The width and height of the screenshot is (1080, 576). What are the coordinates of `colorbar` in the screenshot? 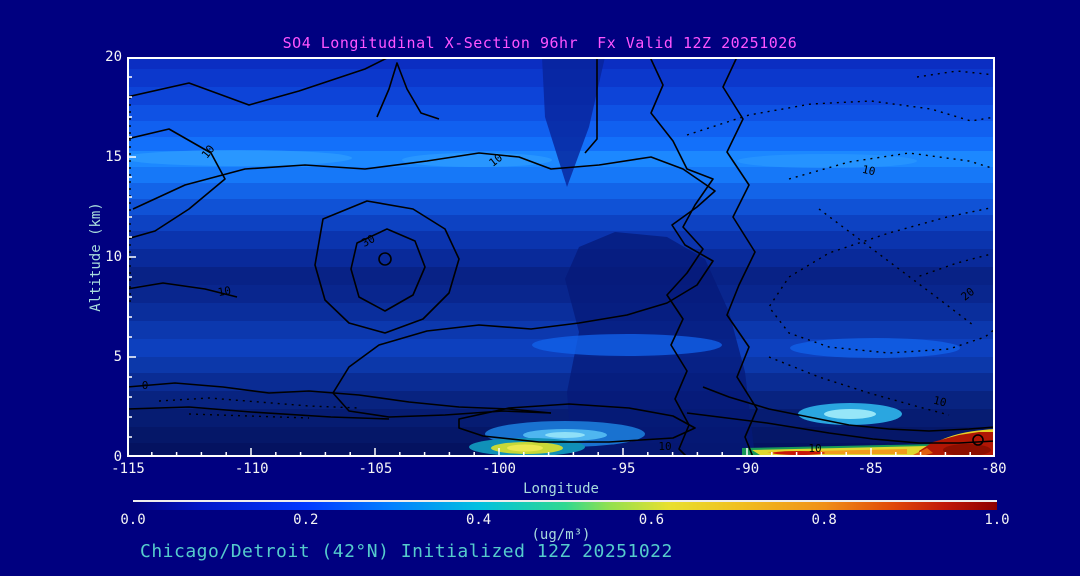 It's located at (565, 505).